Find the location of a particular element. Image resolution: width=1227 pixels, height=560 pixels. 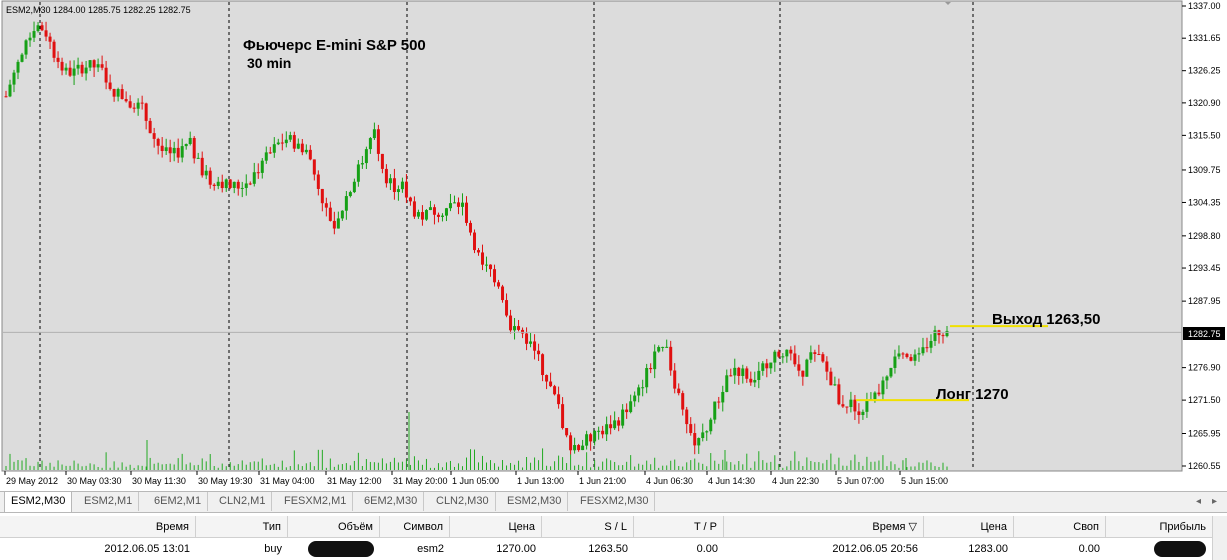

tab-cln2-m30: CLN2,M30 is located at coordinates (463, 501).